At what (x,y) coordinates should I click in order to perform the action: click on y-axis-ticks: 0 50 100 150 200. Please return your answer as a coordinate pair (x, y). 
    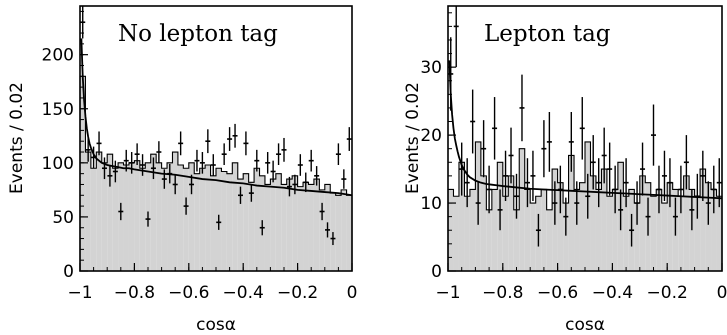
    Looking at the image, I should click on (65, 146).